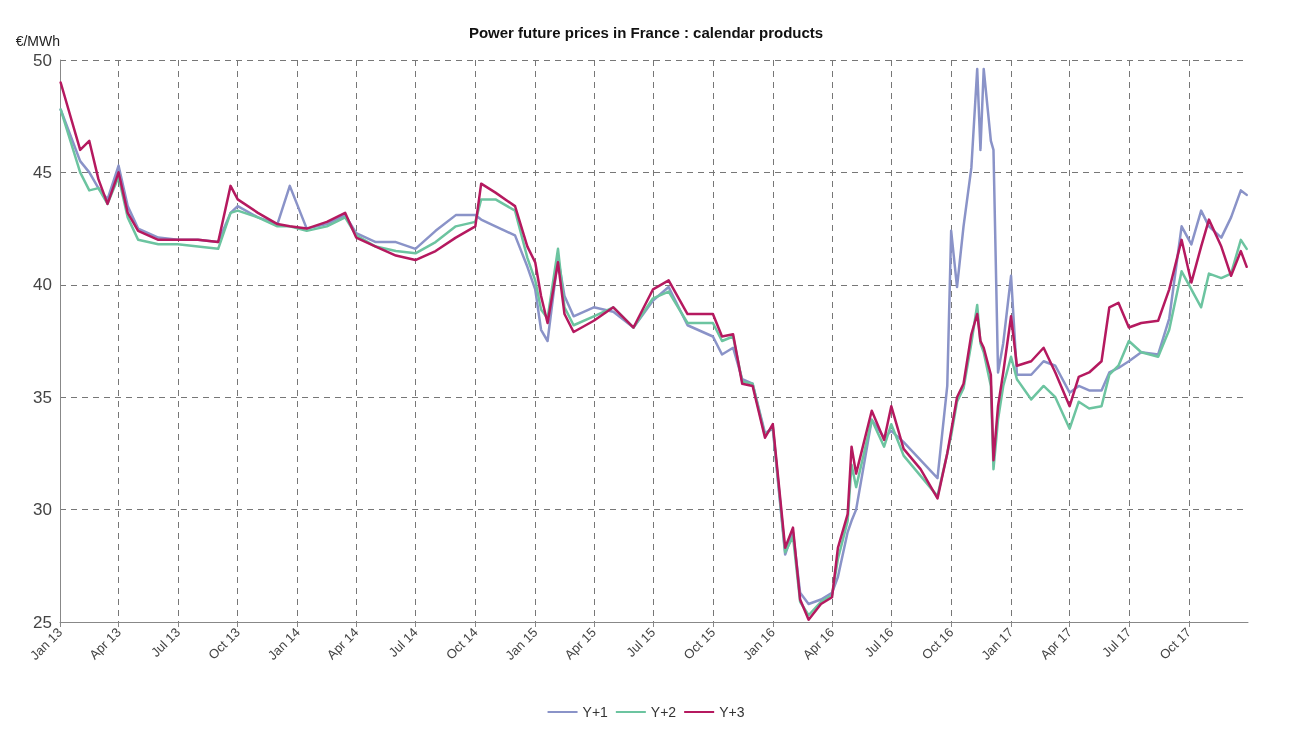  I want to click on x-tick-label: Jul 17, so click(1117, 642).